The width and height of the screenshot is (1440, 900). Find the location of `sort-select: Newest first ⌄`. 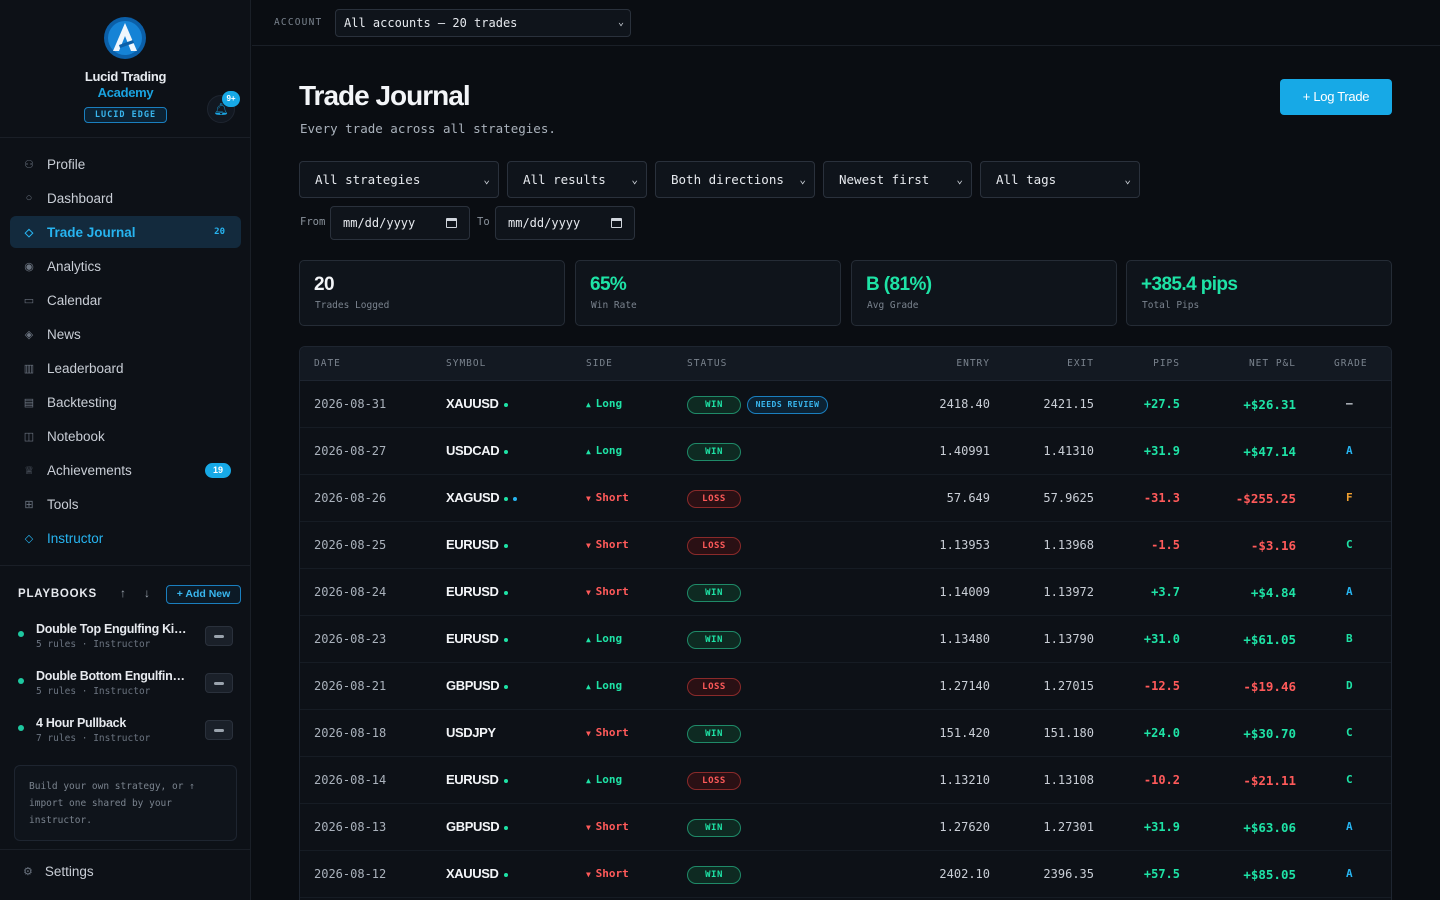

sort-select: Newest first ⌄ is located at coordinates (897, 179).